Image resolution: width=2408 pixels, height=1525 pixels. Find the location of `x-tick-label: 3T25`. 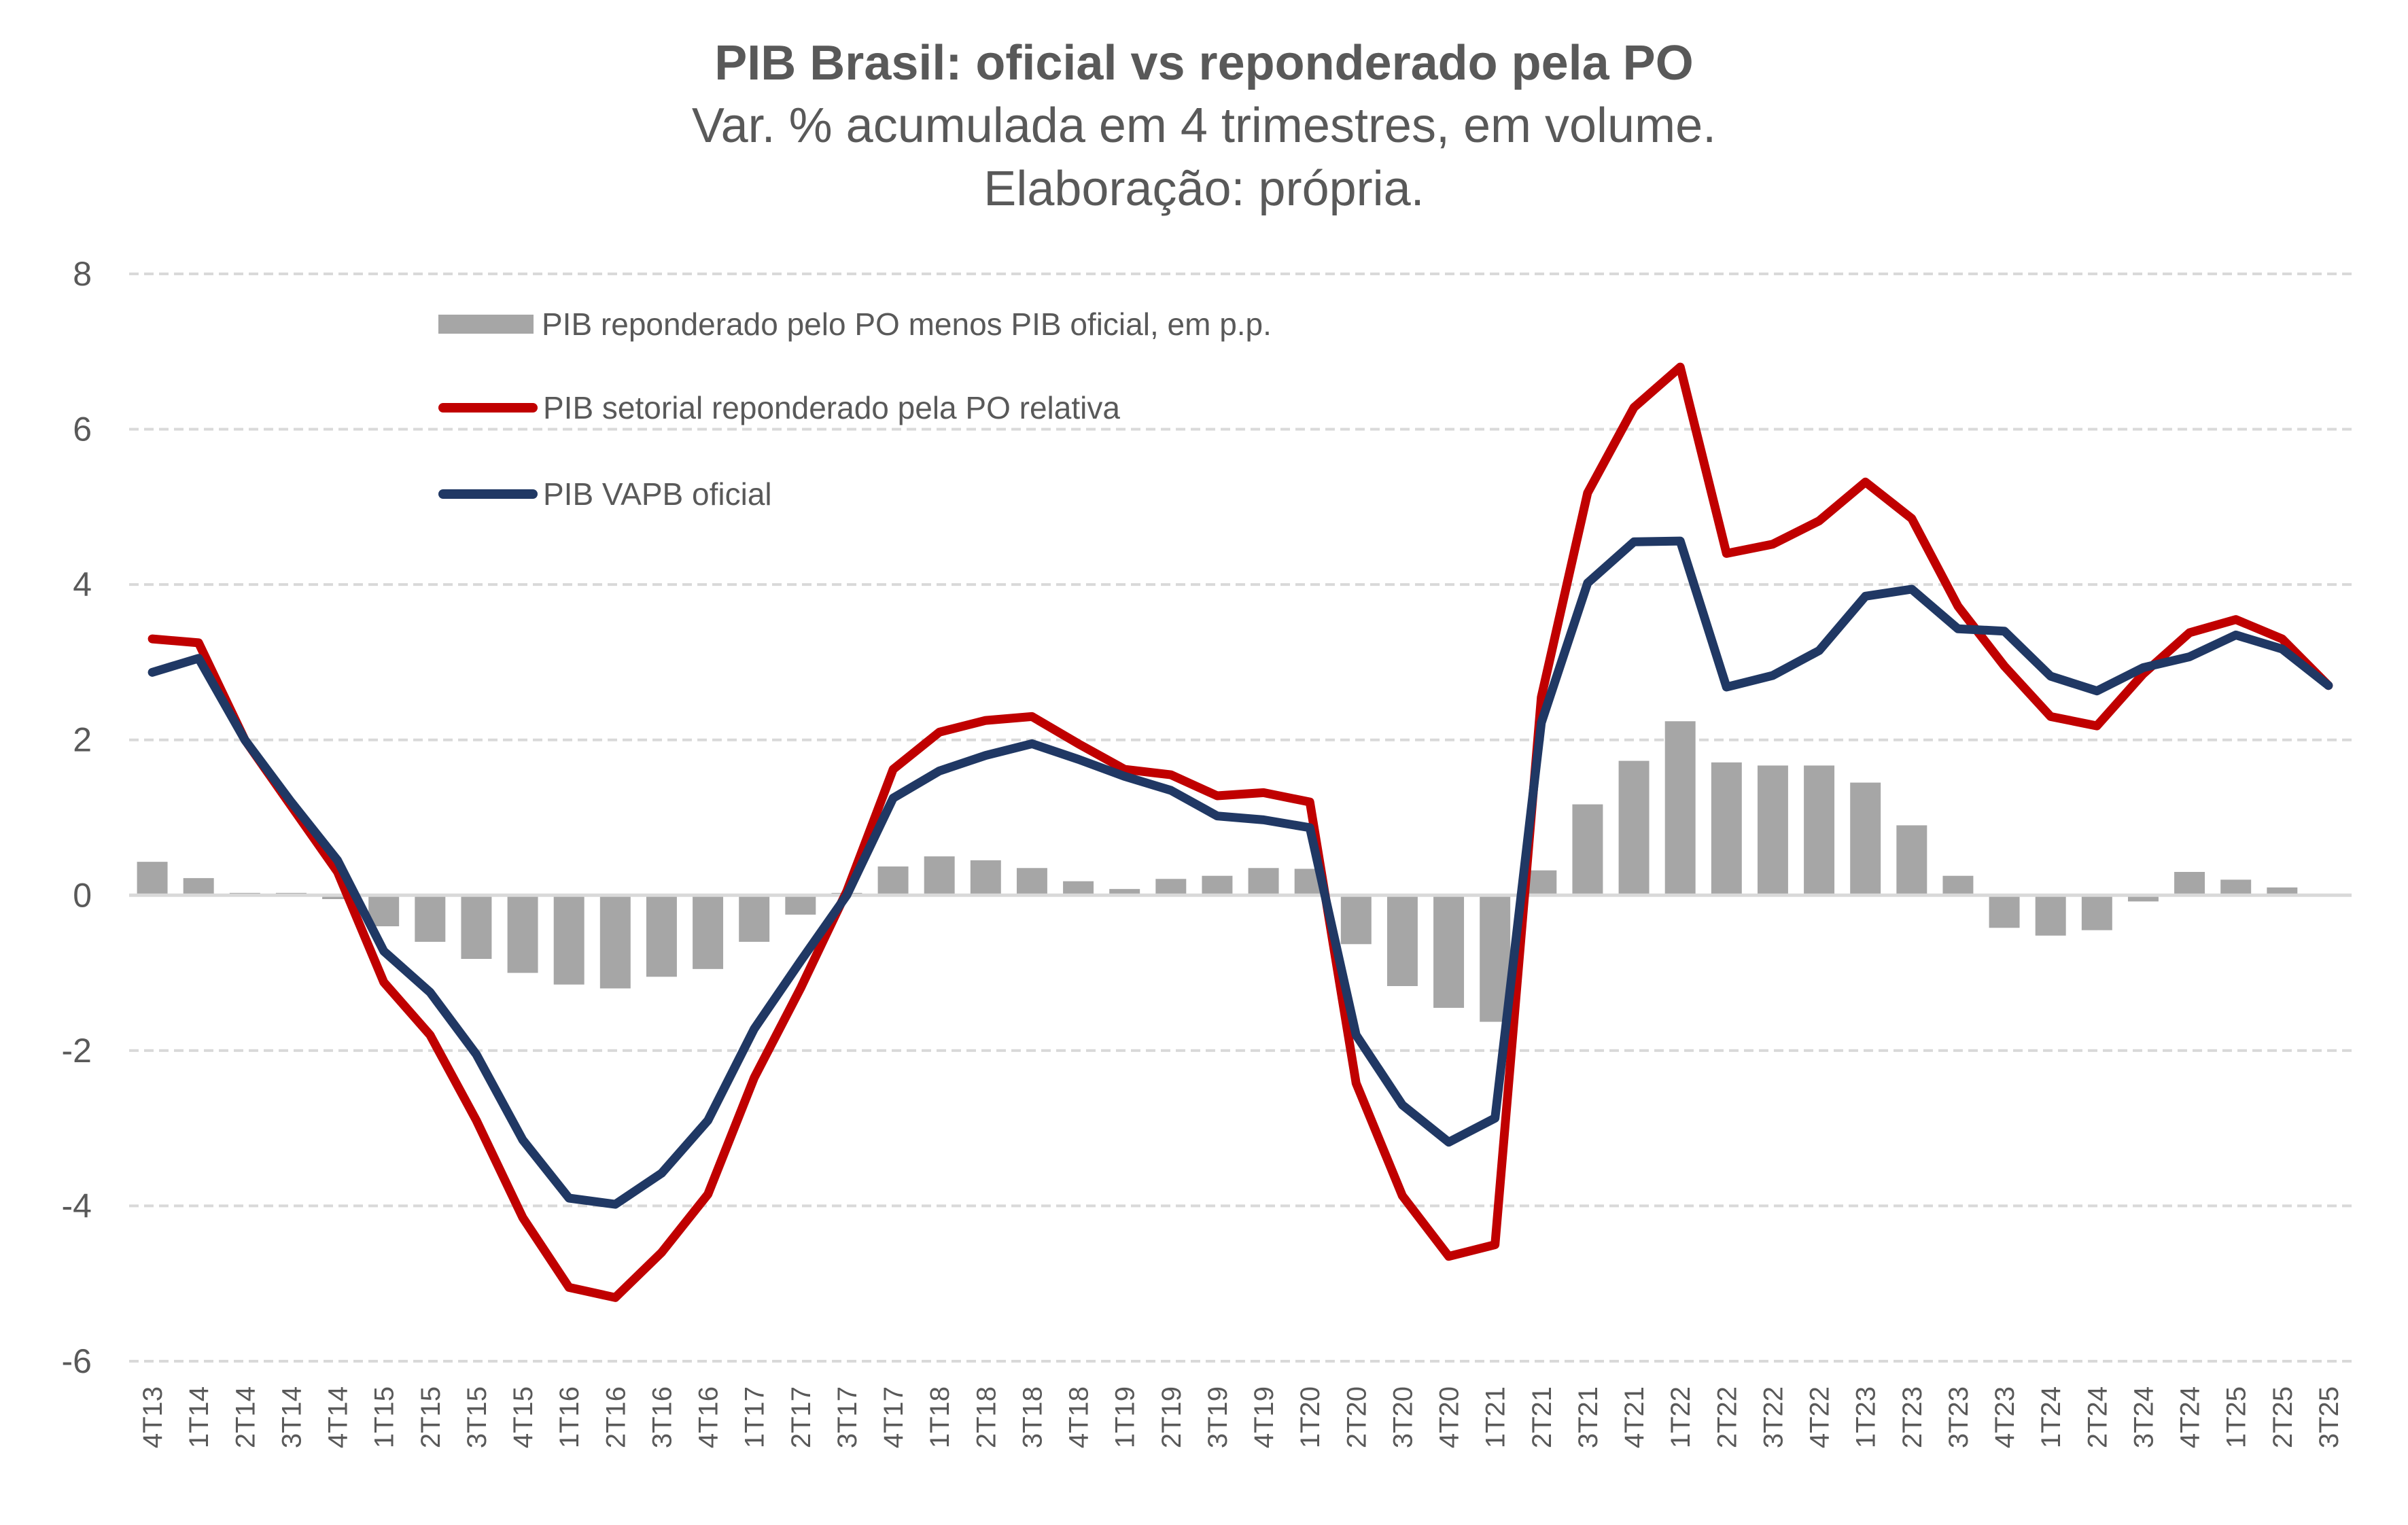

x-tick-label: 3T25 is located at coordinates (2329, 1417).